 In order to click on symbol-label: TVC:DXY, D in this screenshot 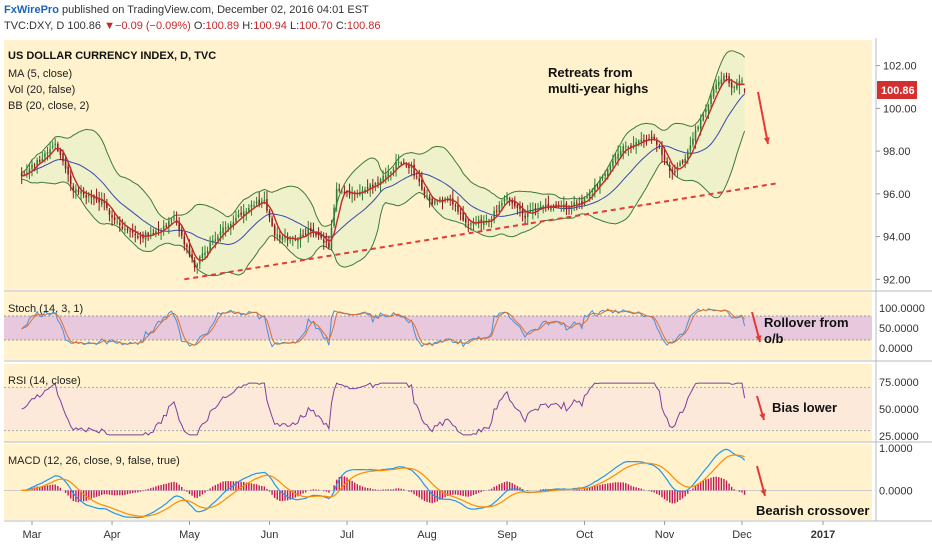, I will do `click(34, 26)`.